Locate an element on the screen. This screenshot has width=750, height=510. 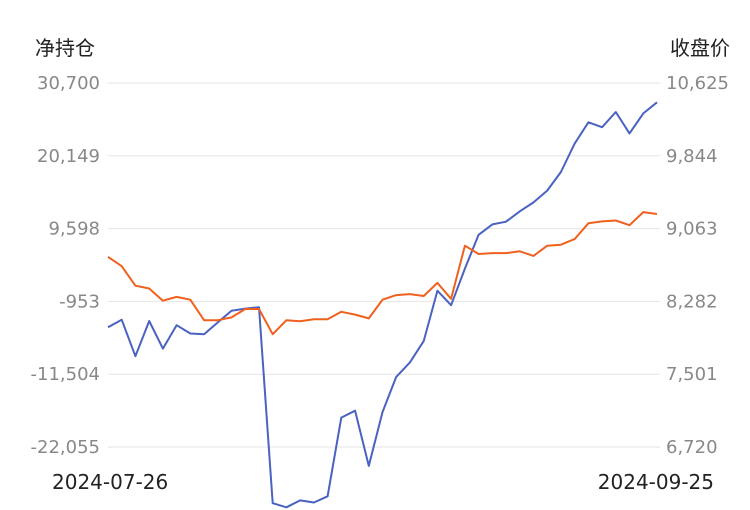
right-tick-label: 7,501 is located at coordinates (692, 374).